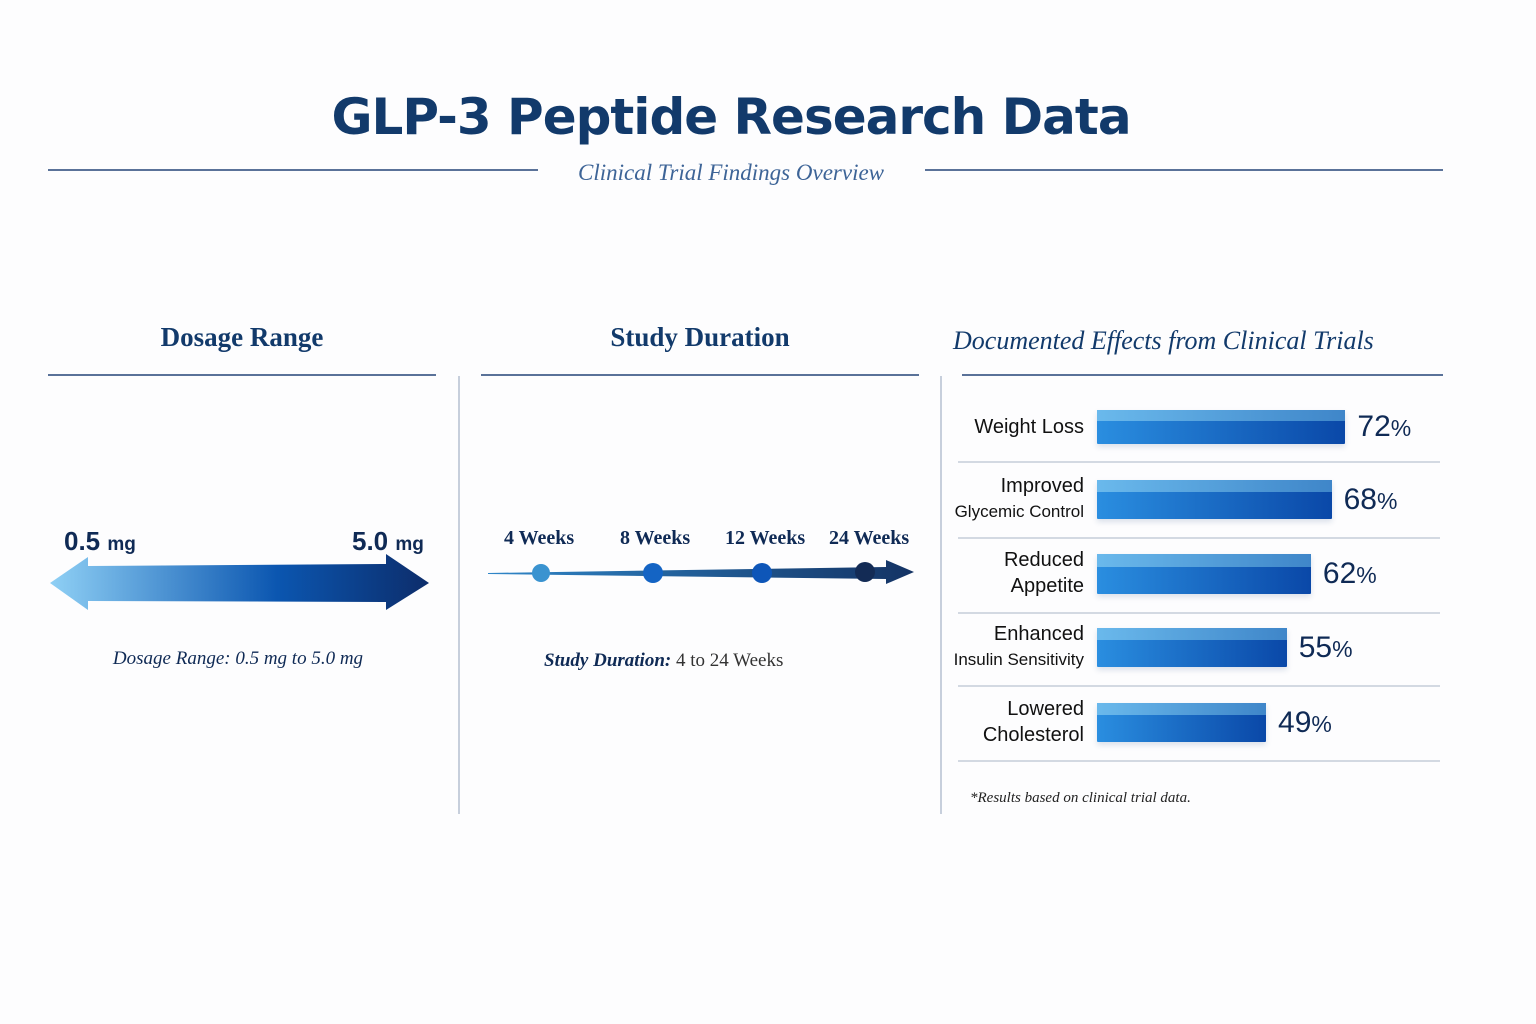 The width and height of the screenshot is (1536, 1024). What do you see at coordinates (1033, 722) in the screenshot?
I see `bar-category-label: Lowered Cholesterol` at bounding box center [1033, 722].